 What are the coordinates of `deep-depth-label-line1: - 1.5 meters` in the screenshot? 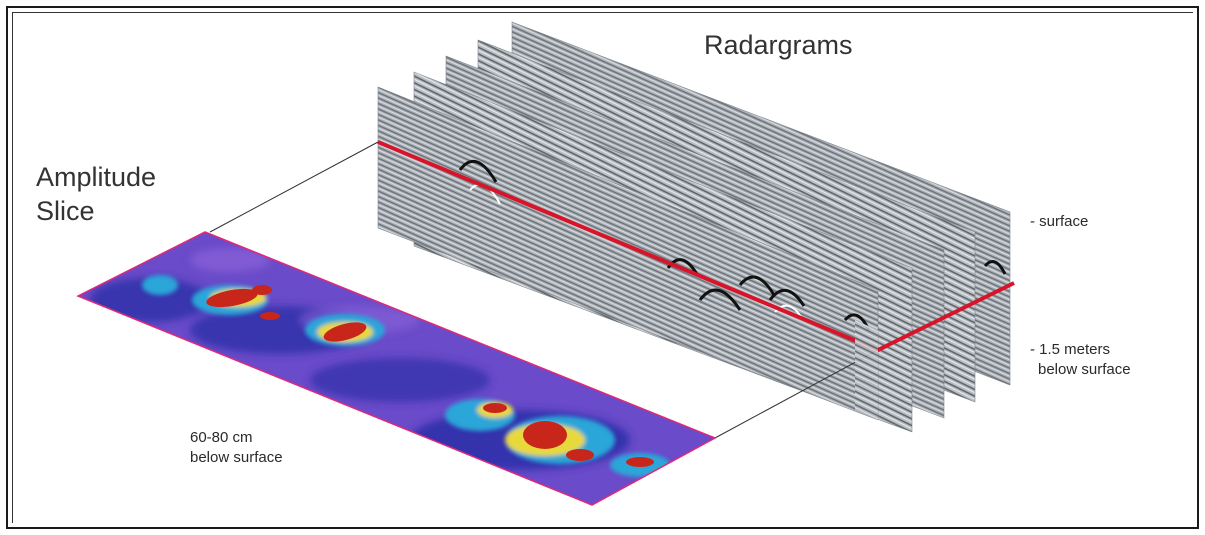 It's located at (1070, 349).